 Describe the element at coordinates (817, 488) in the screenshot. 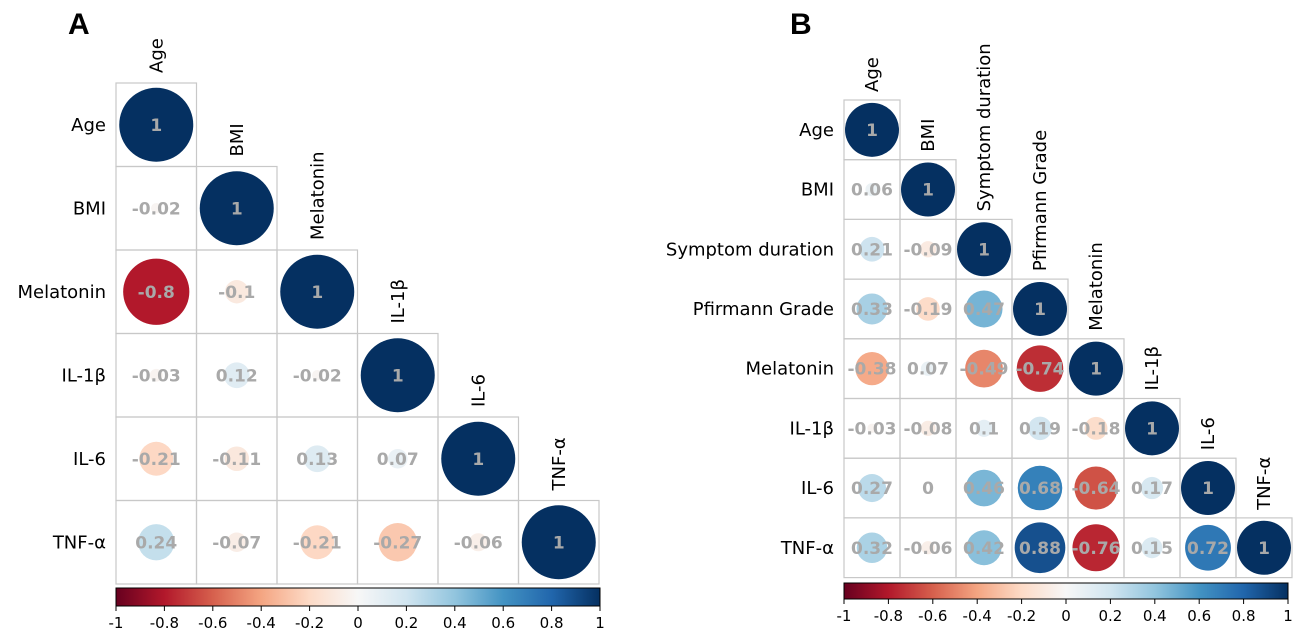

I see `row-label-il-6-b: IL-6` at that location.